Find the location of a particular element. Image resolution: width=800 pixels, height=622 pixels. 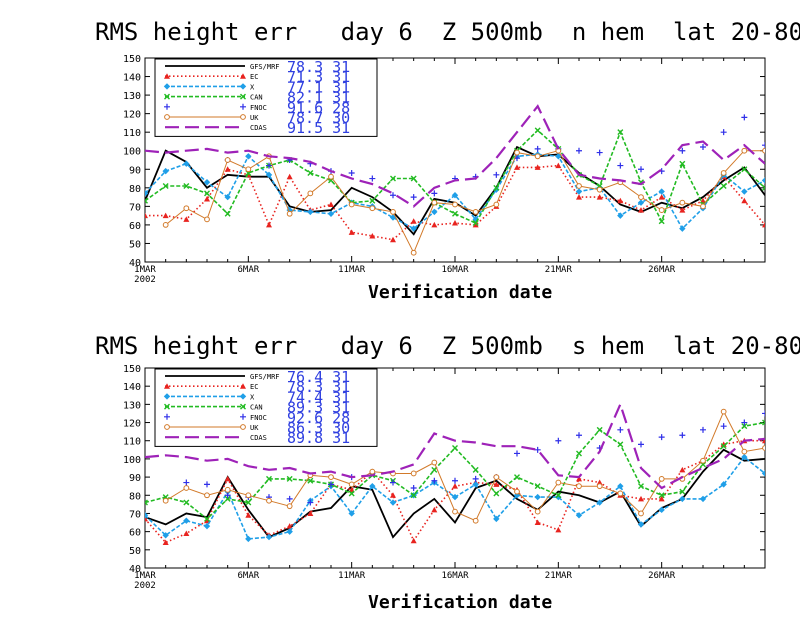

y-tick-label: 110 is located at coordinates (132, 442).